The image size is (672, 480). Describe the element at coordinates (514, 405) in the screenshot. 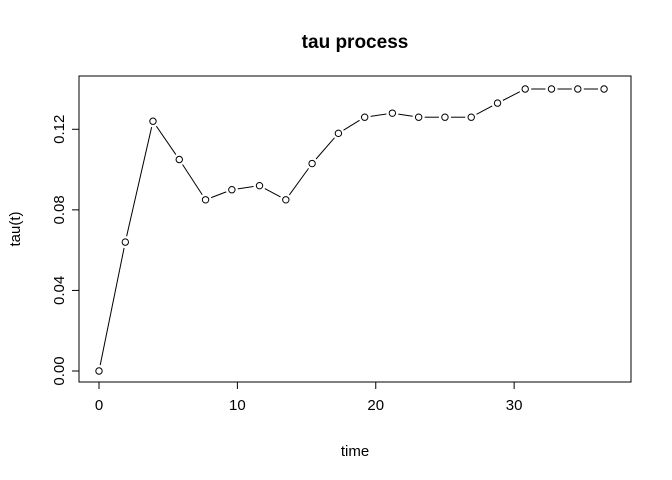

I see `x-tick-label: 30` at that location.